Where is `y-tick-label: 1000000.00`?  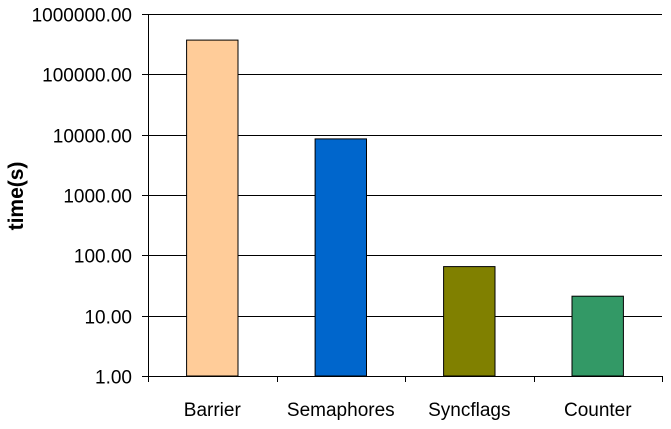 y-tick-label: 1000000.00 is located at coordinates (82, 16).